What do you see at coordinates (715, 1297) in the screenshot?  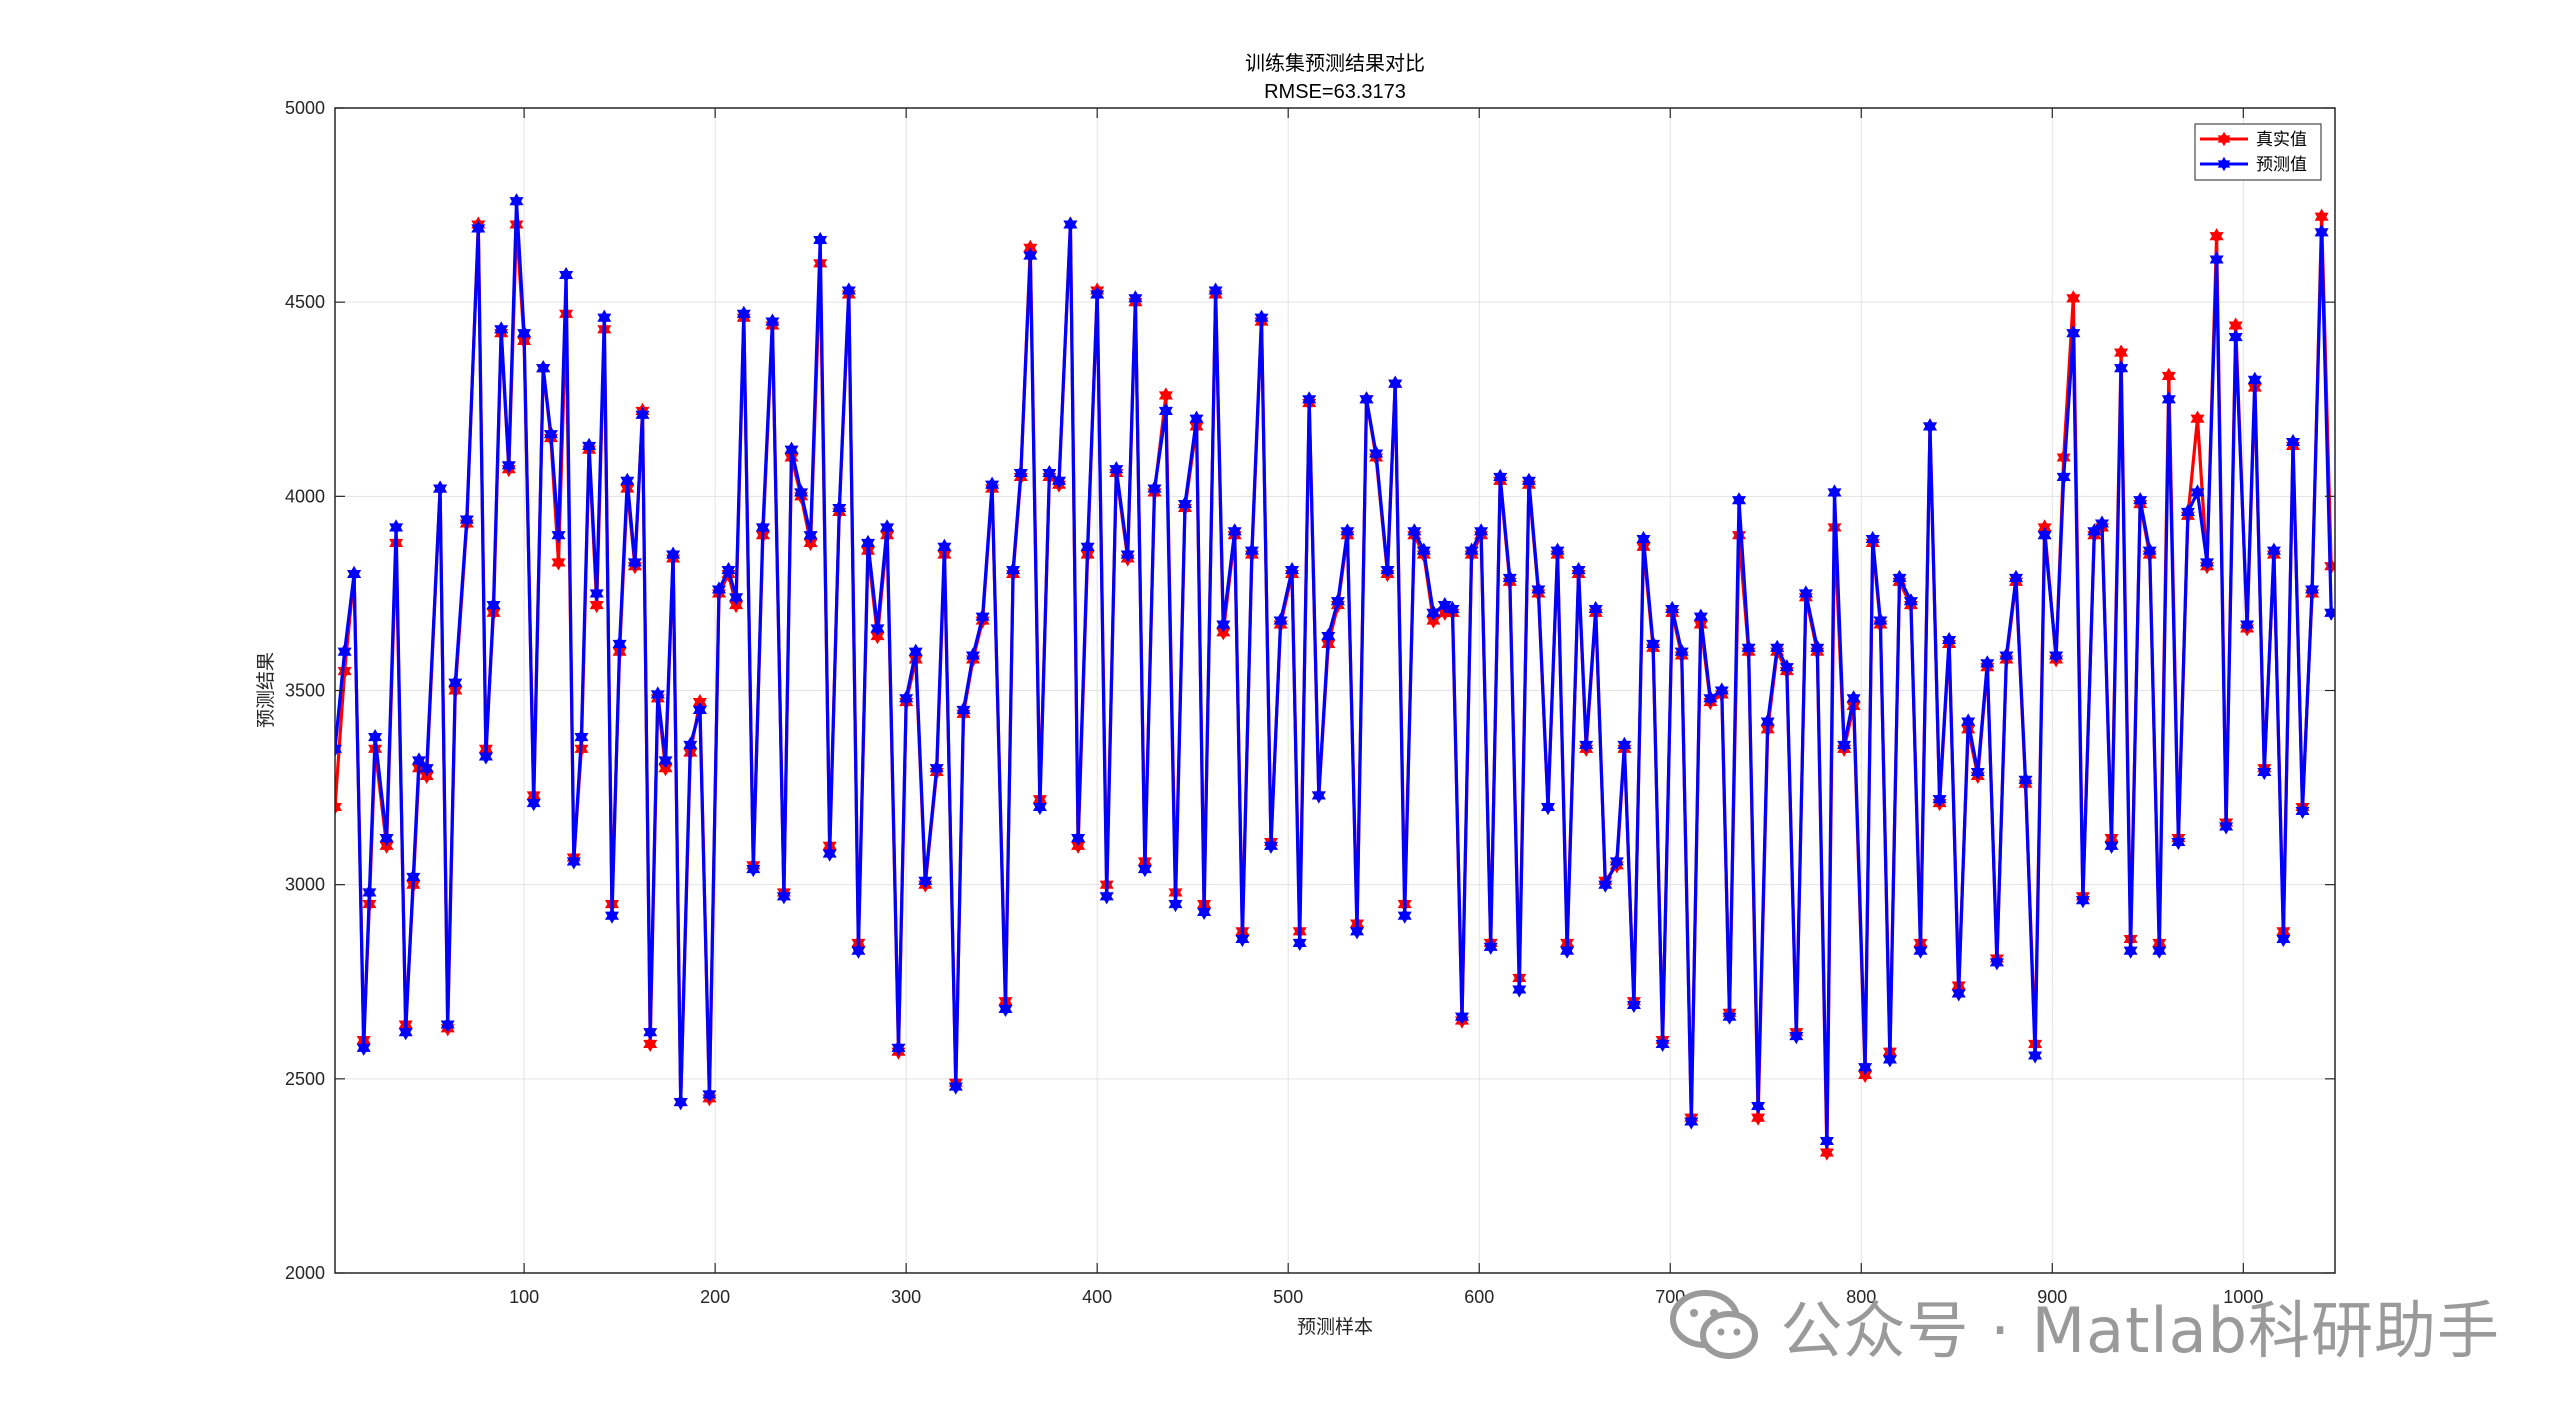 I see `x-tick-label: 200` at bounding box center [715, 1297].